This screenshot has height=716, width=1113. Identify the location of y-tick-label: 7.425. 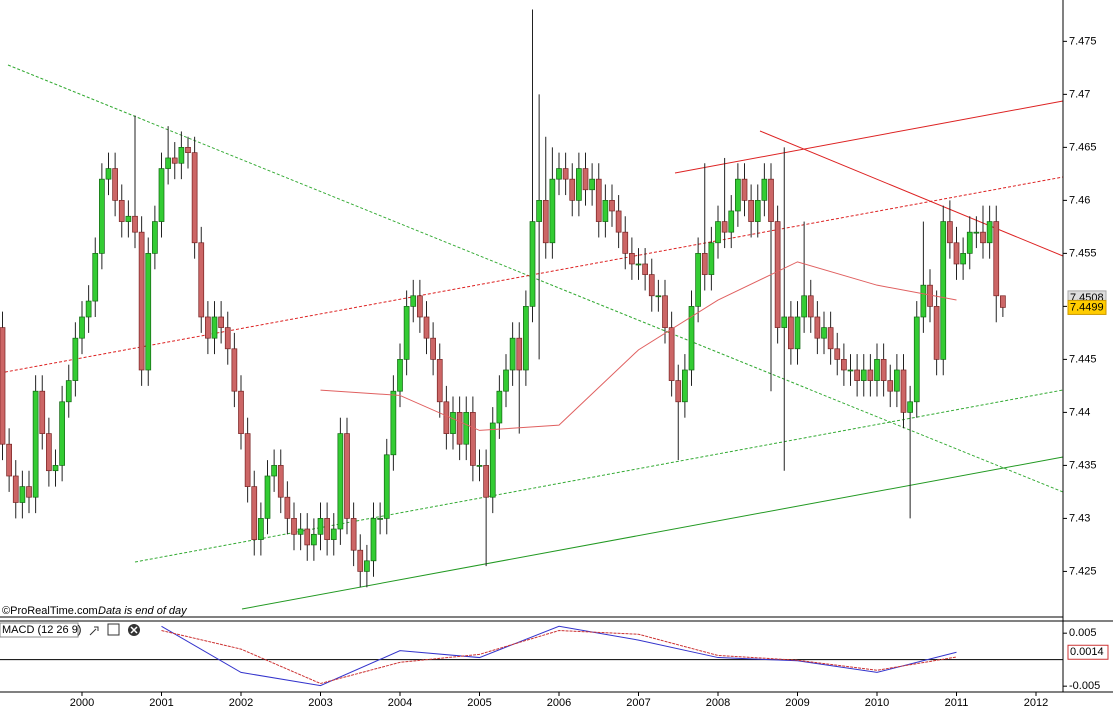
(1083, 571).